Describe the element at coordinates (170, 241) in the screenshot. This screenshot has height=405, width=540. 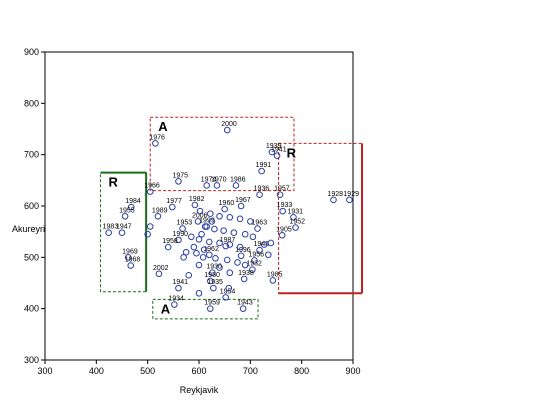
I see `point-label: 1958` at that location.